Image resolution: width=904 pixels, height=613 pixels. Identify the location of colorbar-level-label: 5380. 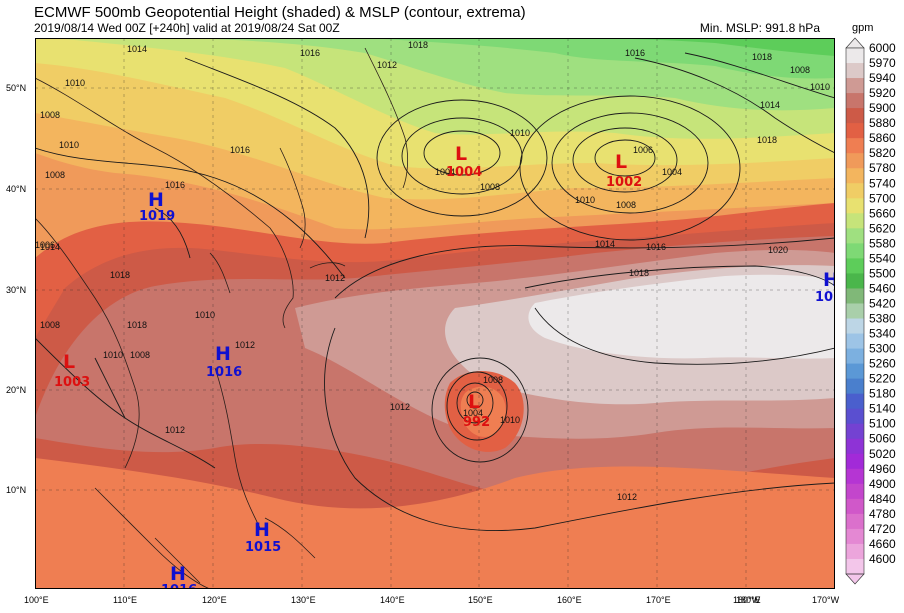
(882, 319).